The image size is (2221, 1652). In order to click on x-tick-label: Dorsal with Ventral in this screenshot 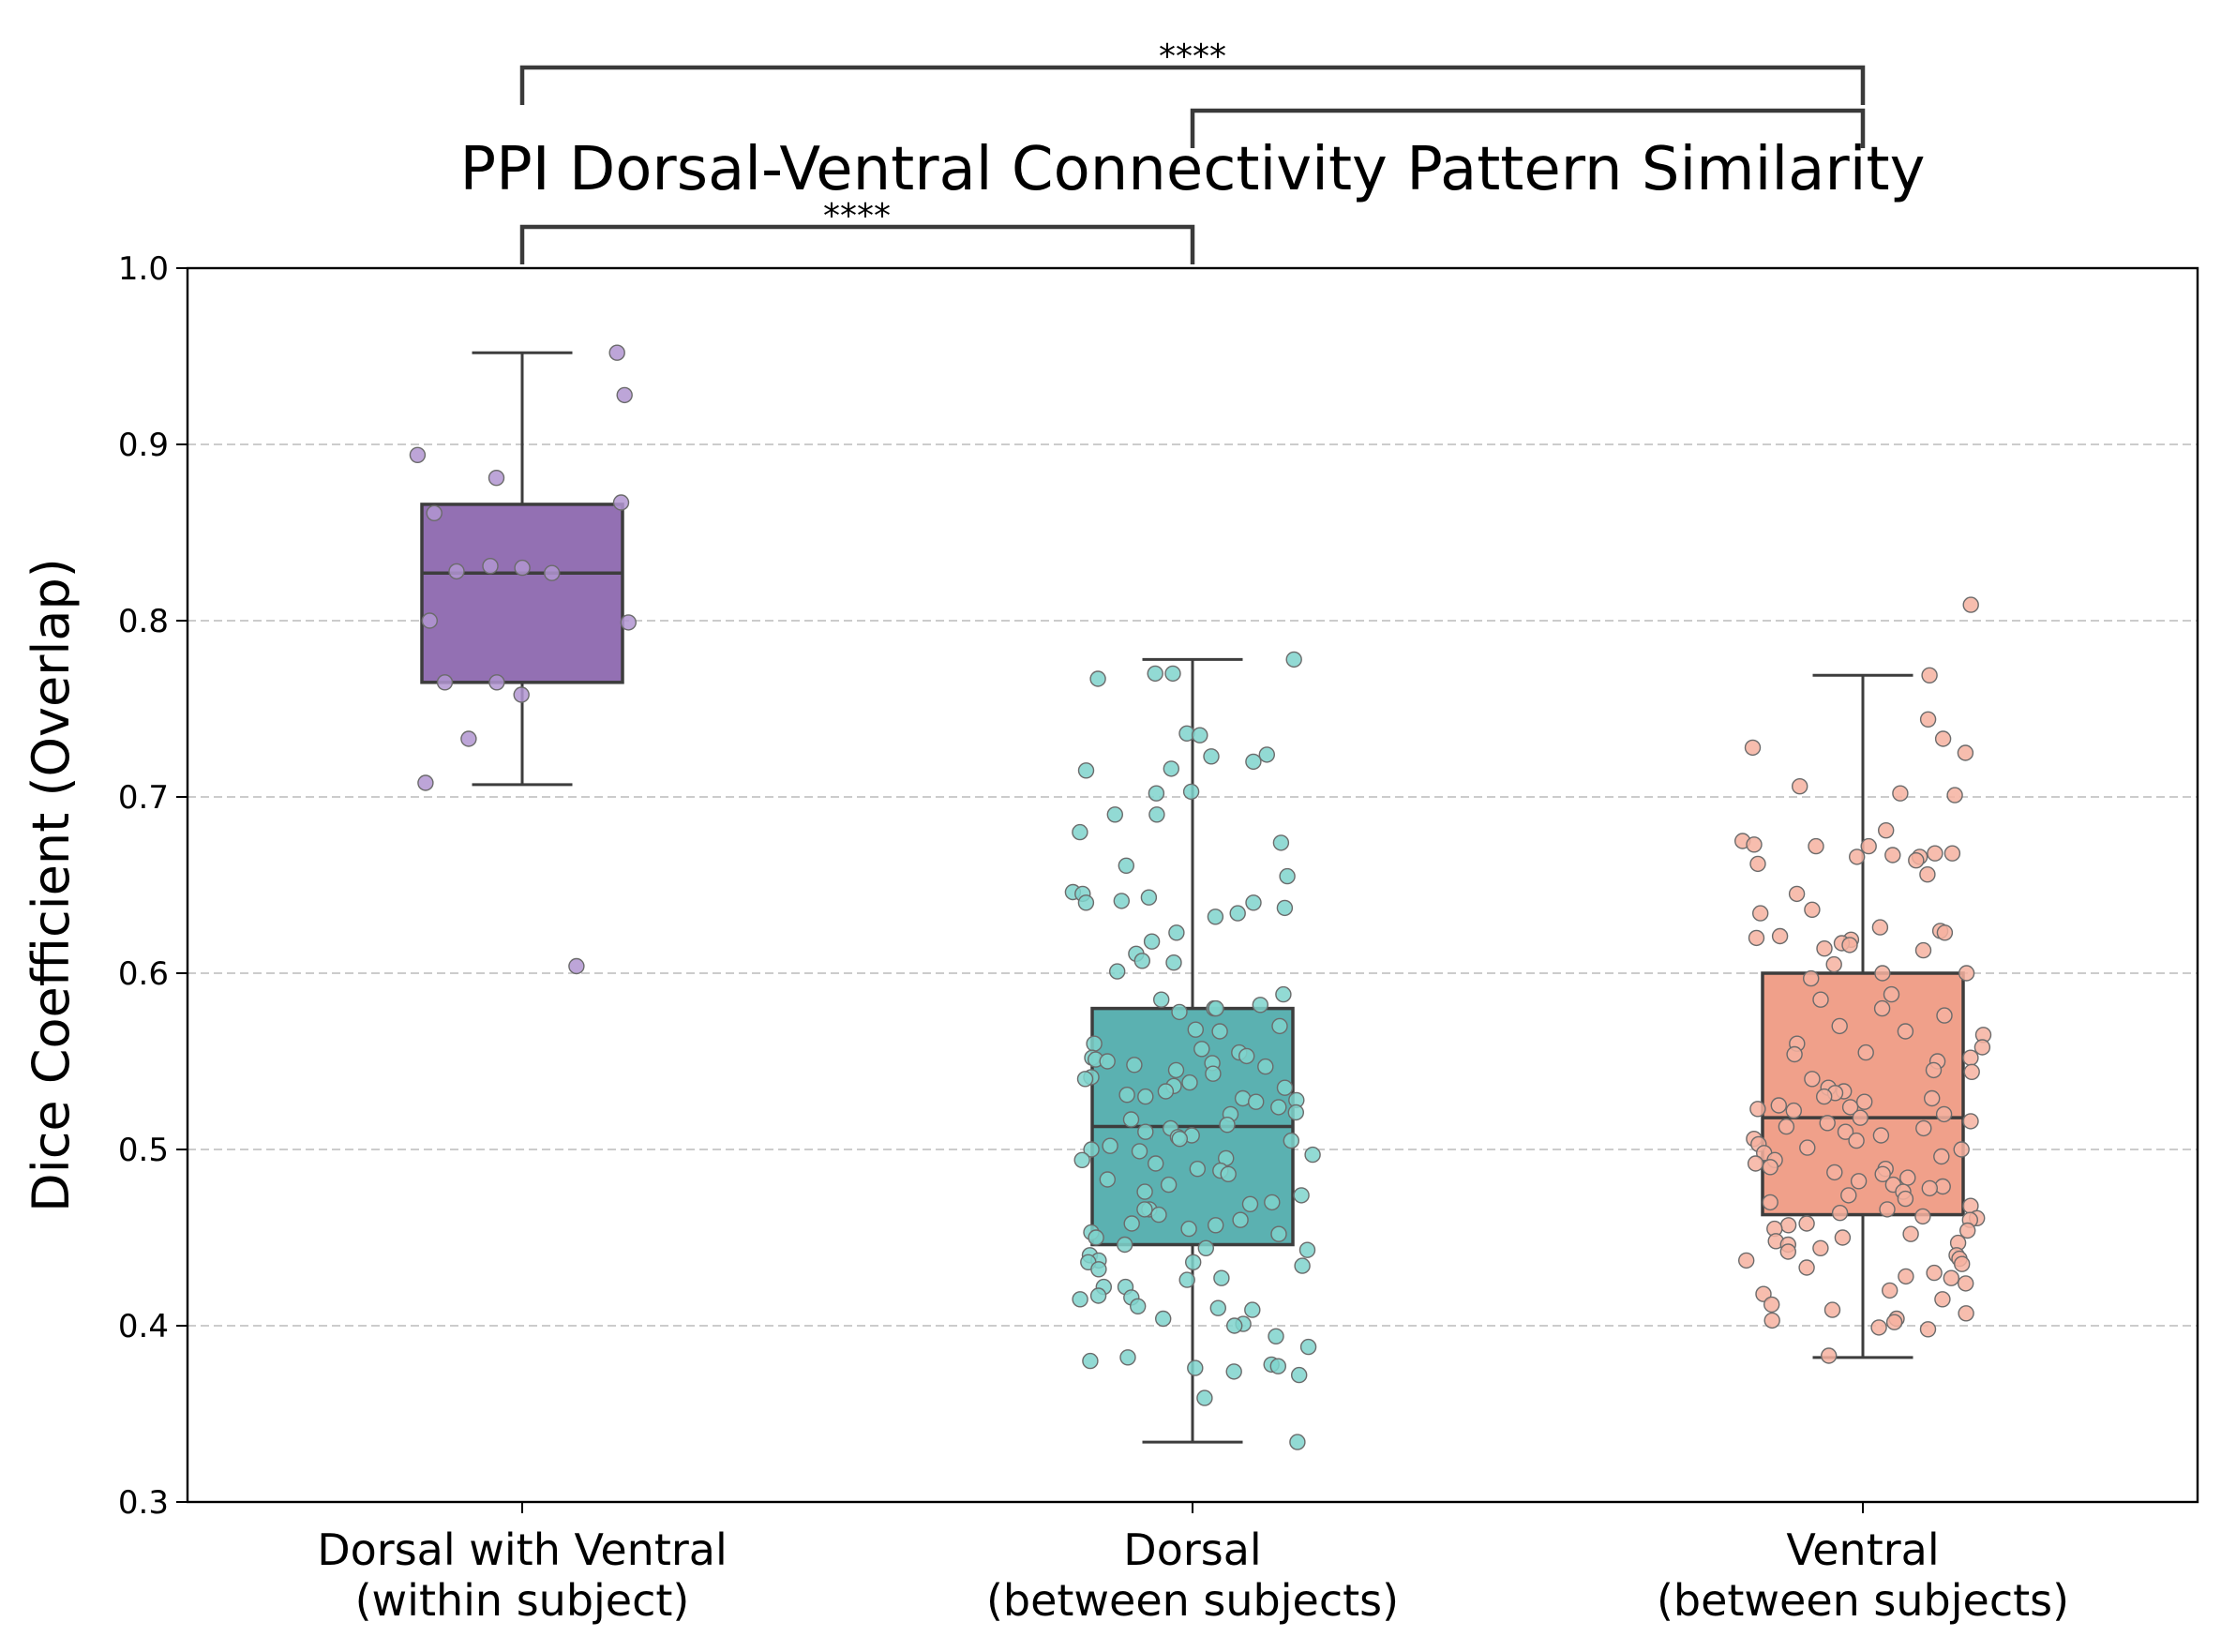, I will do `click(522, 1549)`.